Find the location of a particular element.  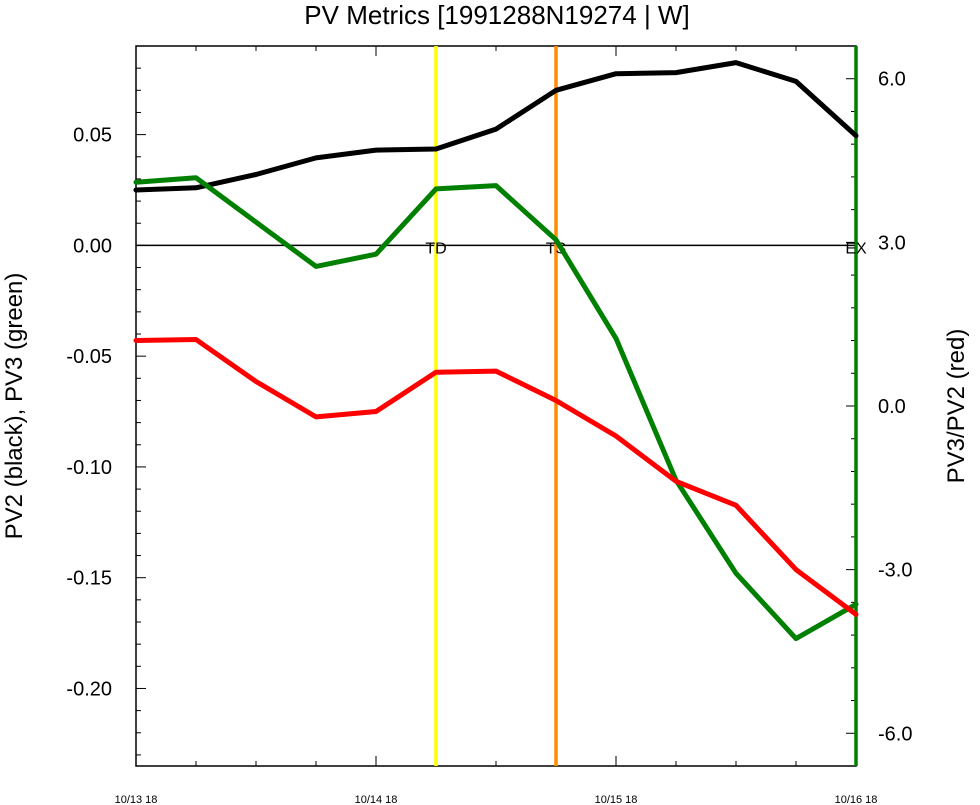

y-axis-right-label: PV3/PV2 (red) is located at coordinates (956, 406).